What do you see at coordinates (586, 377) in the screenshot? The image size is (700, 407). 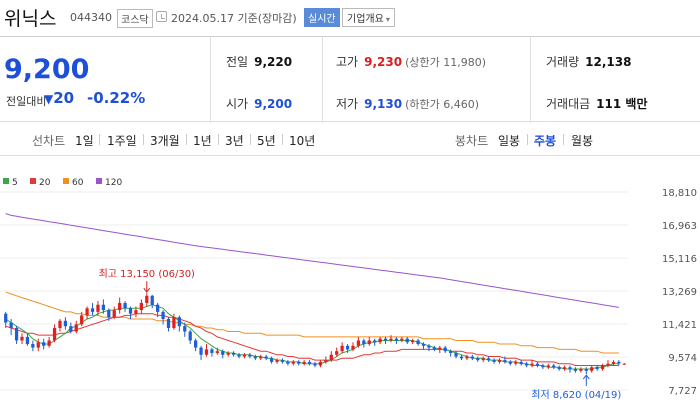 I see `low-arrow-head` at bounding box center [586, 377].